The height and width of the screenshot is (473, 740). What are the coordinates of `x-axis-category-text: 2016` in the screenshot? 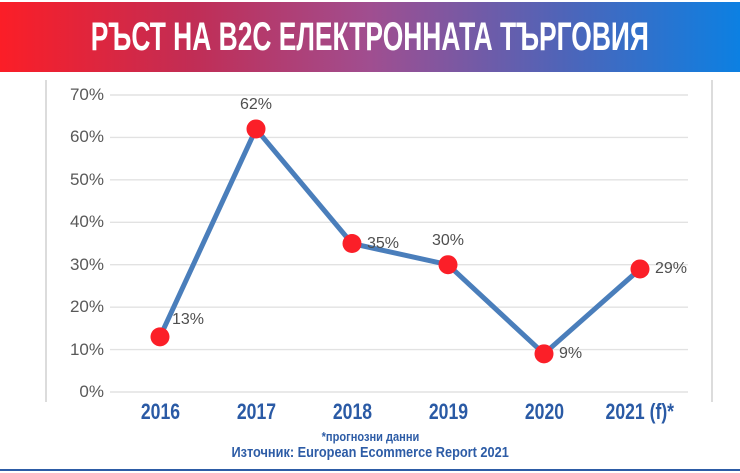 It's located at (160, 411).